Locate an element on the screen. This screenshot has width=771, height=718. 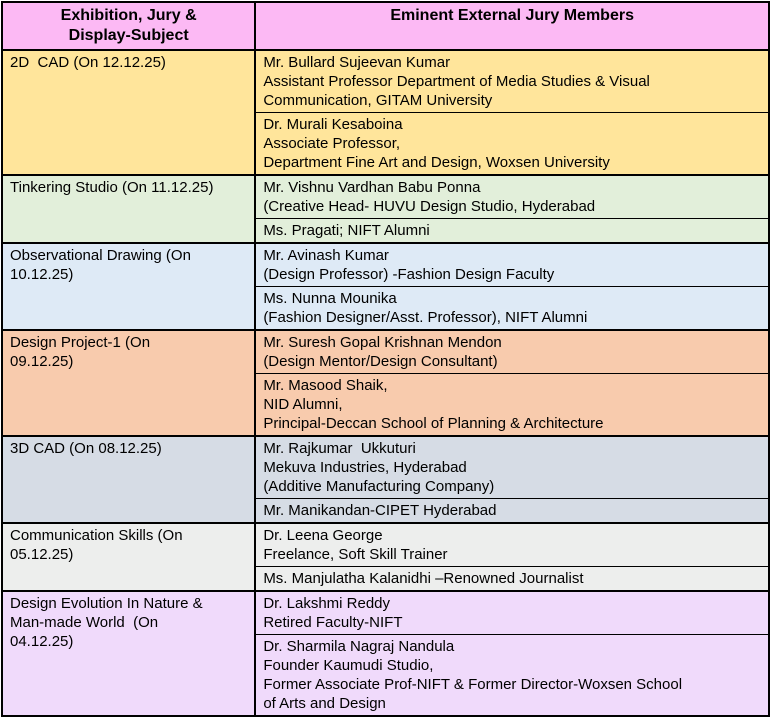
subject-cell: Tinkering Studio (On 11.12.25) is located at coordinates (129, 209).